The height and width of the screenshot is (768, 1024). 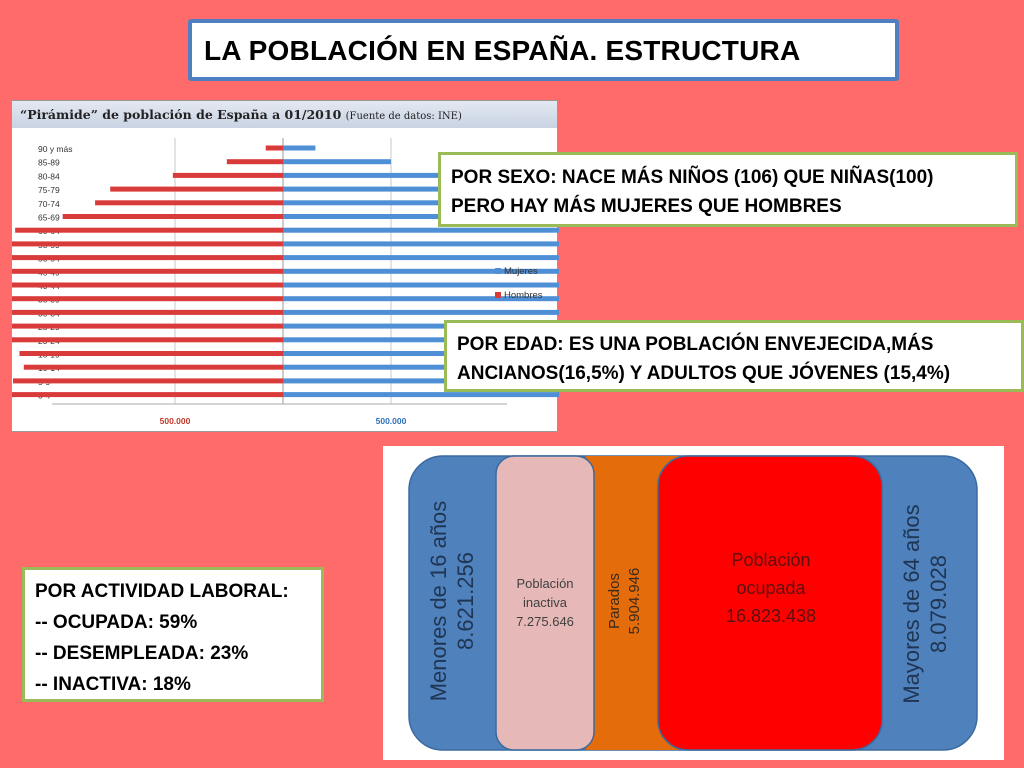 I want to click on legend-label: Mujeres, so click(x=521, y=271).